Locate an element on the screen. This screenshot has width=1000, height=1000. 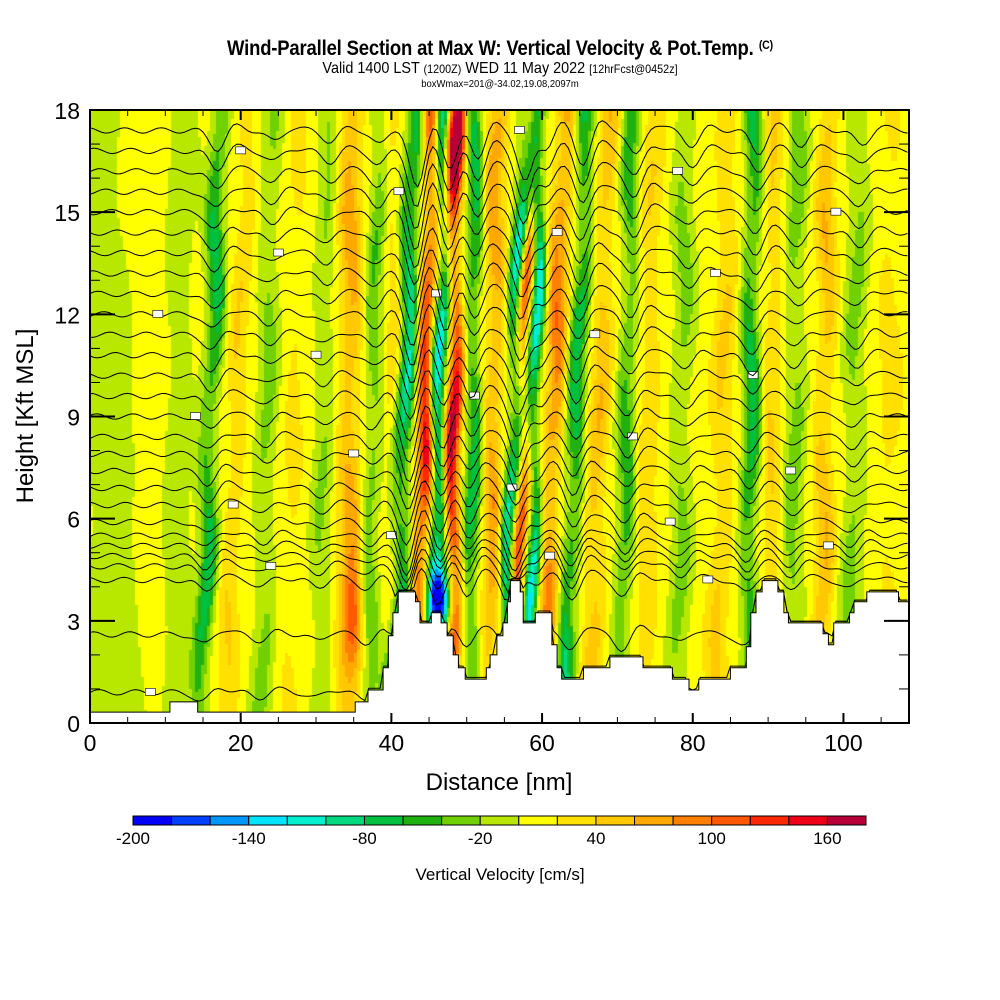
x-tick-label: 60 is located at coordinates (542, 743).